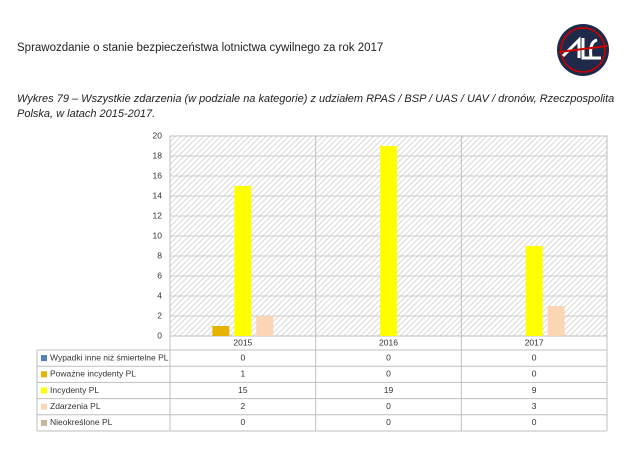  I want to click on y-tick-label: 14, so click(158, 195).